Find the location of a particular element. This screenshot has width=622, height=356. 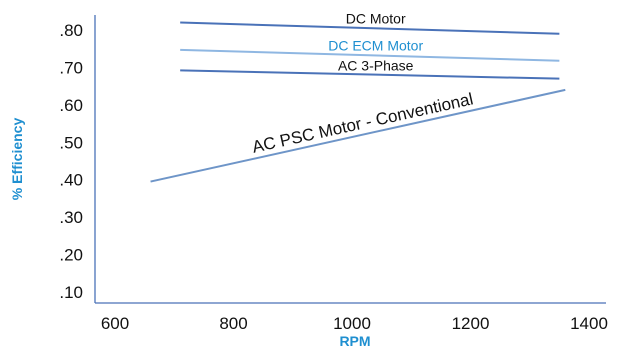

series-label-dc-motor: DC Motor is located at coordinates (376, 18).